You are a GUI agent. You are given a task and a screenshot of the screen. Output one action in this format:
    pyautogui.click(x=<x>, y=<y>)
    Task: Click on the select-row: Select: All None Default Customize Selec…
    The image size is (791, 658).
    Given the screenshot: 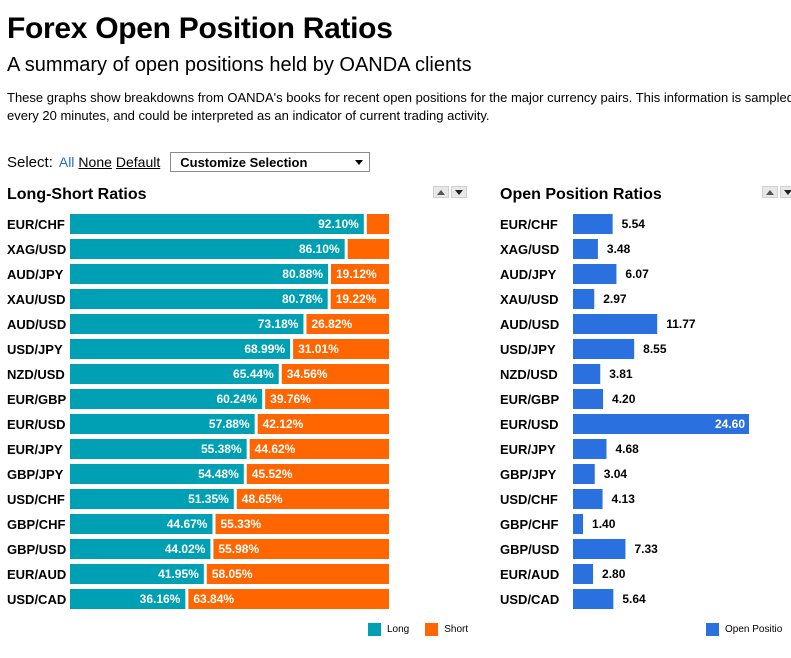 What is the action you would take?
    pyautogui.click(x=189, y=162)
    